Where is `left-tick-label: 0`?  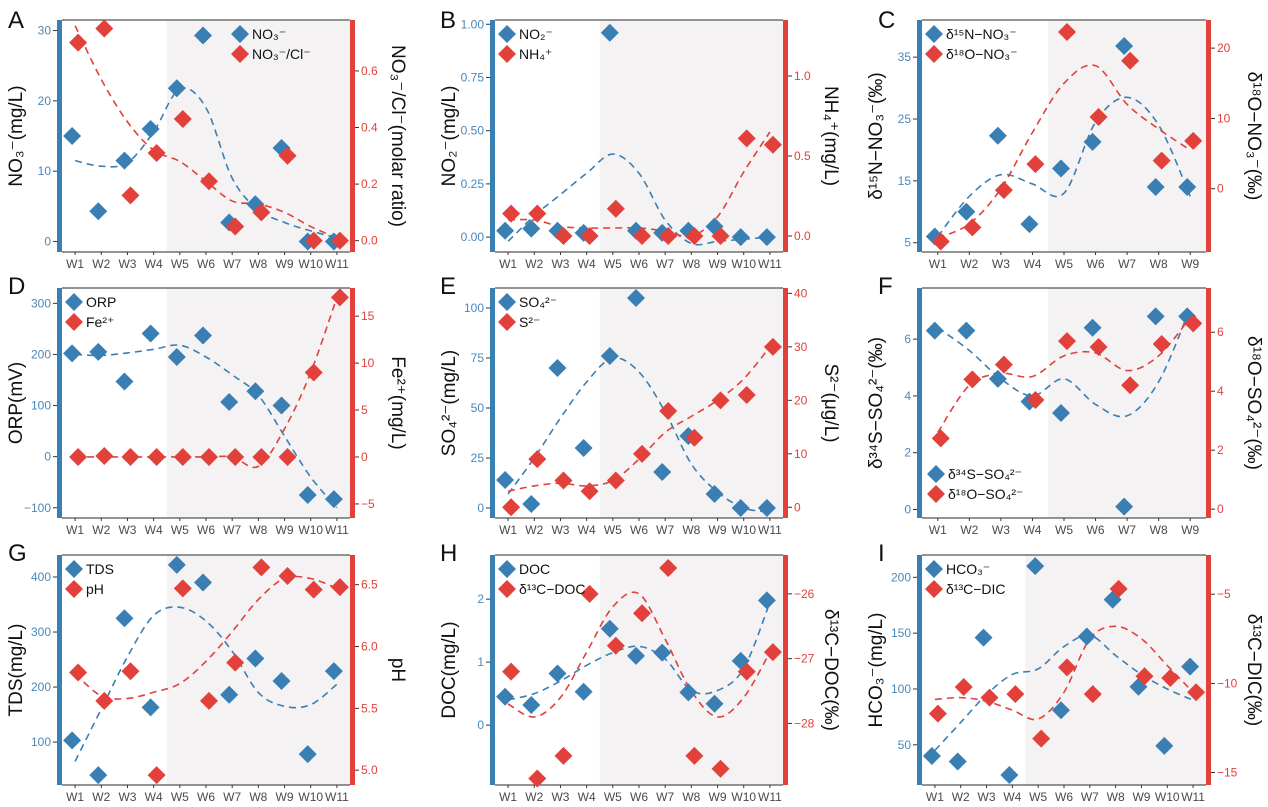
left-tick-label: 0 is located at coordinates (480, 508).